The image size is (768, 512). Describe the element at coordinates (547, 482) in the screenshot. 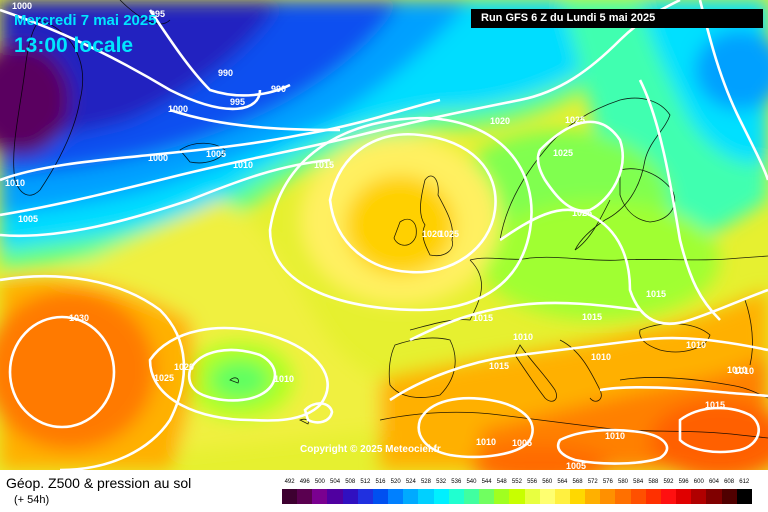

I see `scale-label: 560` at that location.